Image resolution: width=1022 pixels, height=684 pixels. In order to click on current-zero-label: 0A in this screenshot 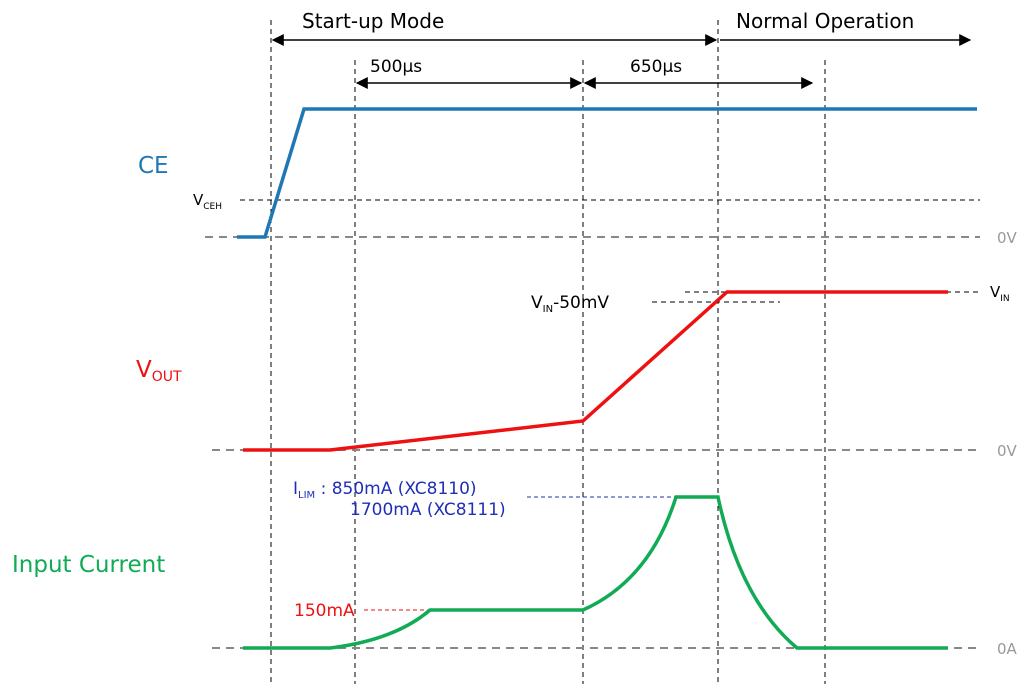, I will do `click(1007, 649)`.